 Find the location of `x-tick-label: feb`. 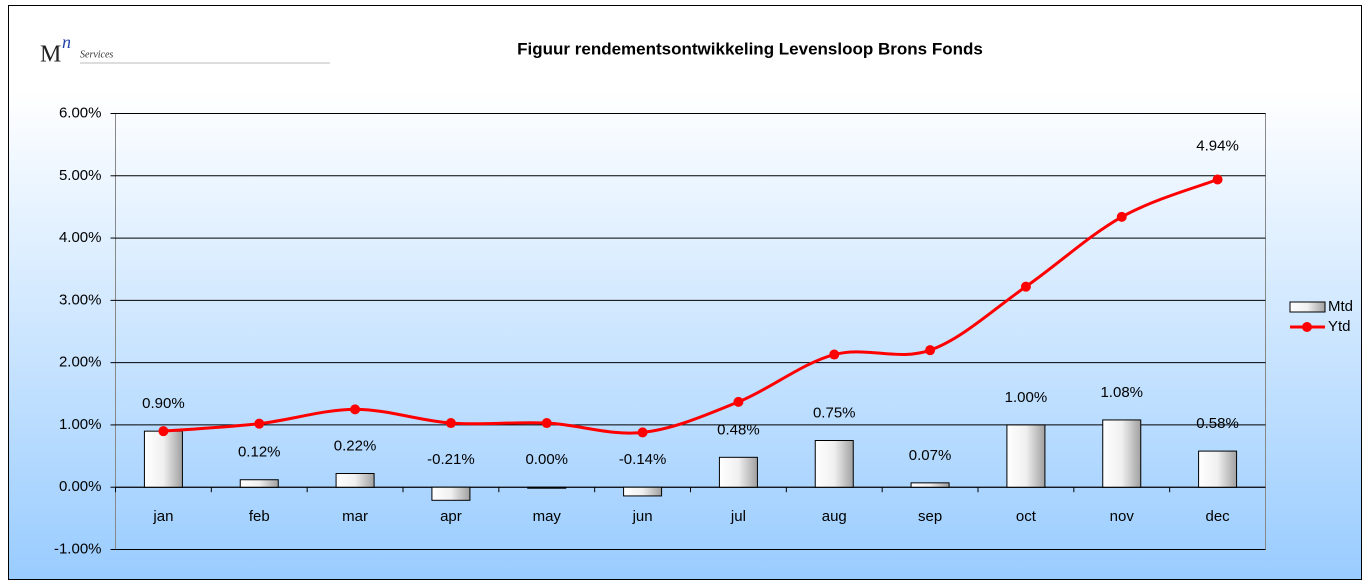

x-tick-label: feb is located at coordinates (259, 516).